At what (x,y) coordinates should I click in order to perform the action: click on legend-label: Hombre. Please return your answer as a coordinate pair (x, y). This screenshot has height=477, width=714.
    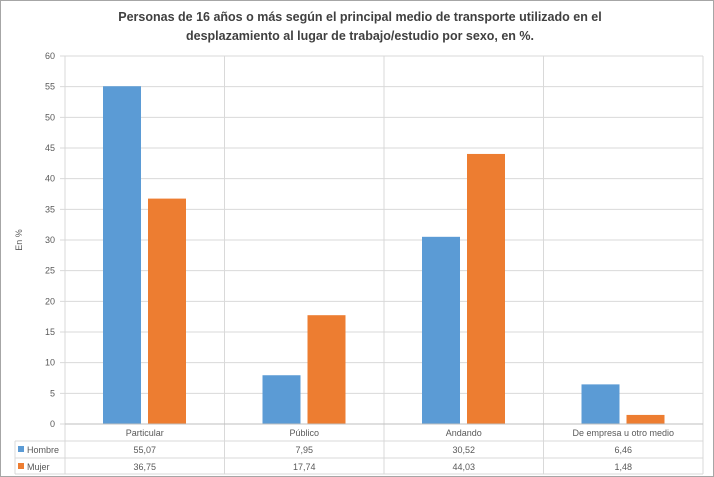
    Looking at the image, I should click on (43, 450).